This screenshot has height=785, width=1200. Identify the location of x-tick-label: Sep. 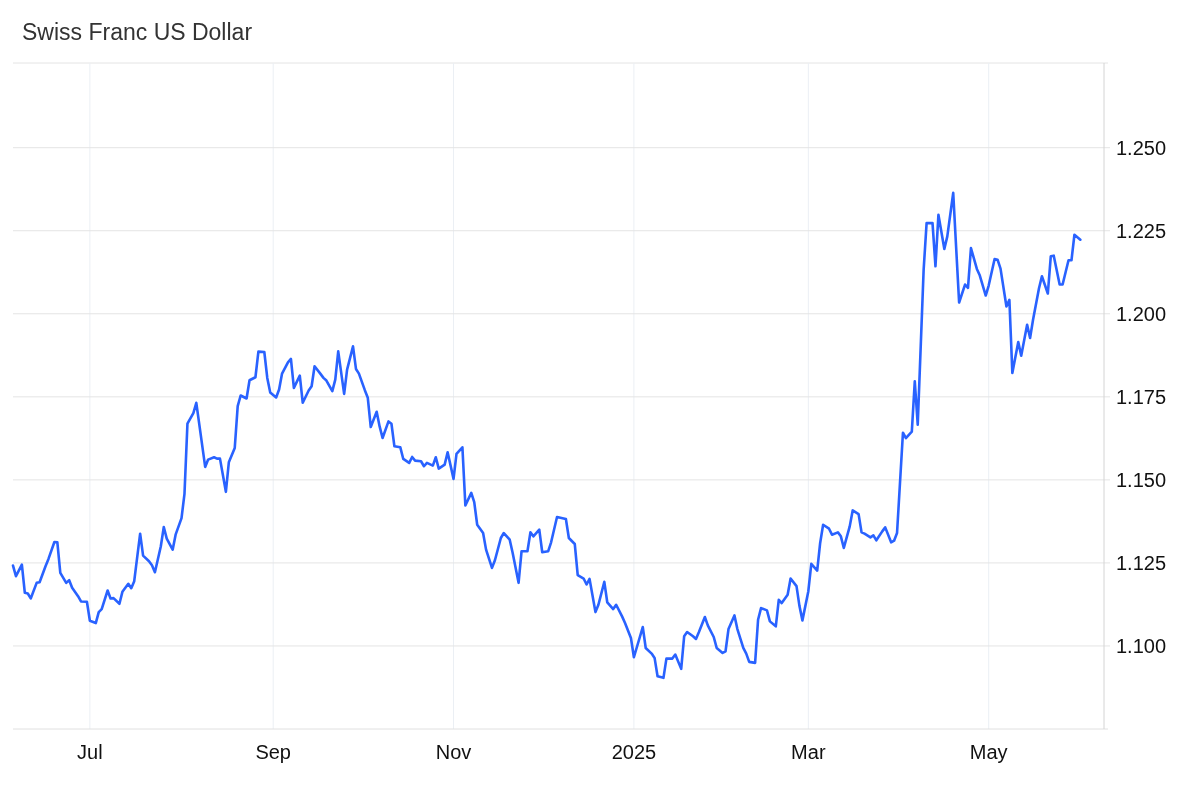
(273, 752).